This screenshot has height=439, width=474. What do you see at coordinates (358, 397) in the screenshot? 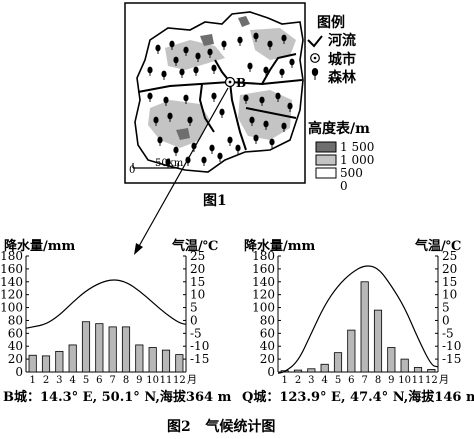
I see `chart-q-station: Q城：123.9° E, 47.4° N,海拔146 m` at bounding box center [358, 397].